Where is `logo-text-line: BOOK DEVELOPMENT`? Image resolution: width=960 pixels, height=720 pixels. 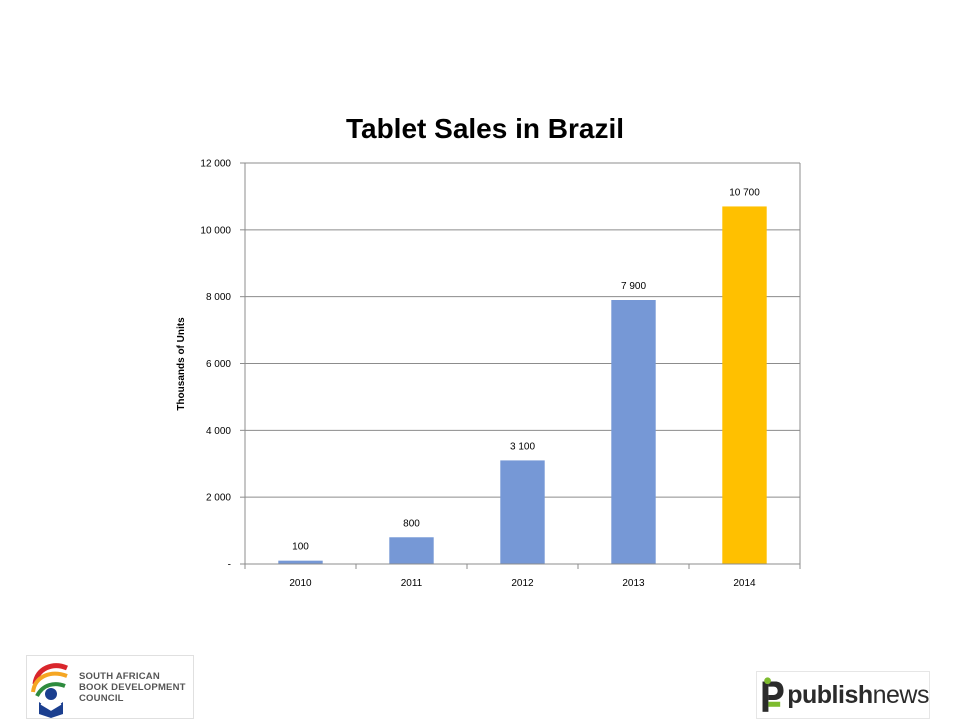 logo-text-line: BOOK DEVELOPMENT is located at coordinates (132, 687).